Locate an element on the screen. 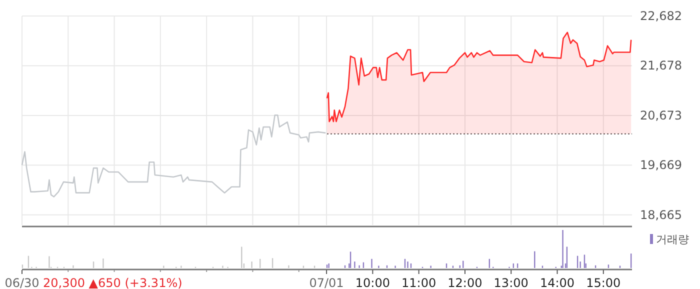 The width and height of the screenshot is (700, 289). x-tick-label: 06/30 is located at coordinates (22, 282).